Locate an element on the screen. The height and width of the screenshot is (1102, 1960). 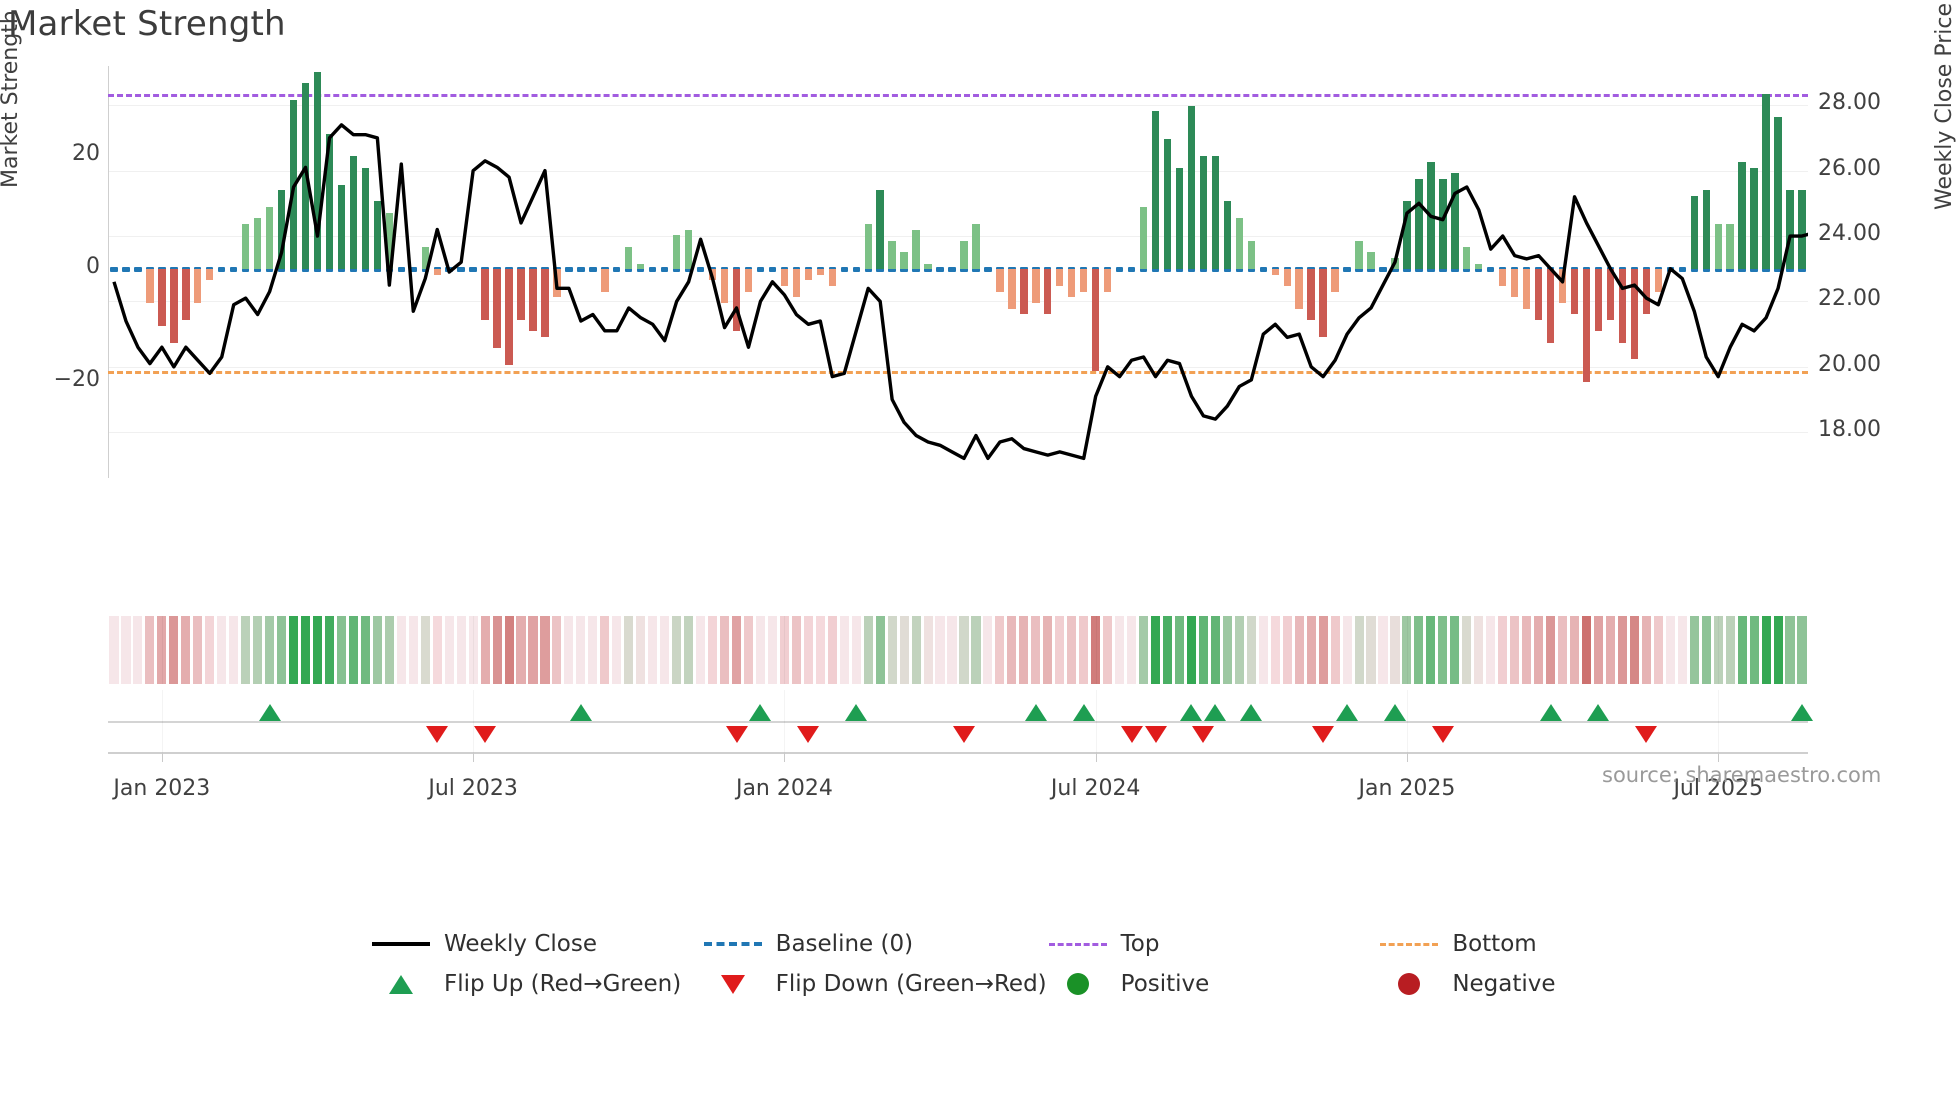
legend-item-triangle-up-green: Flip Up (Red→Green) is located at coordinates (536, 984).